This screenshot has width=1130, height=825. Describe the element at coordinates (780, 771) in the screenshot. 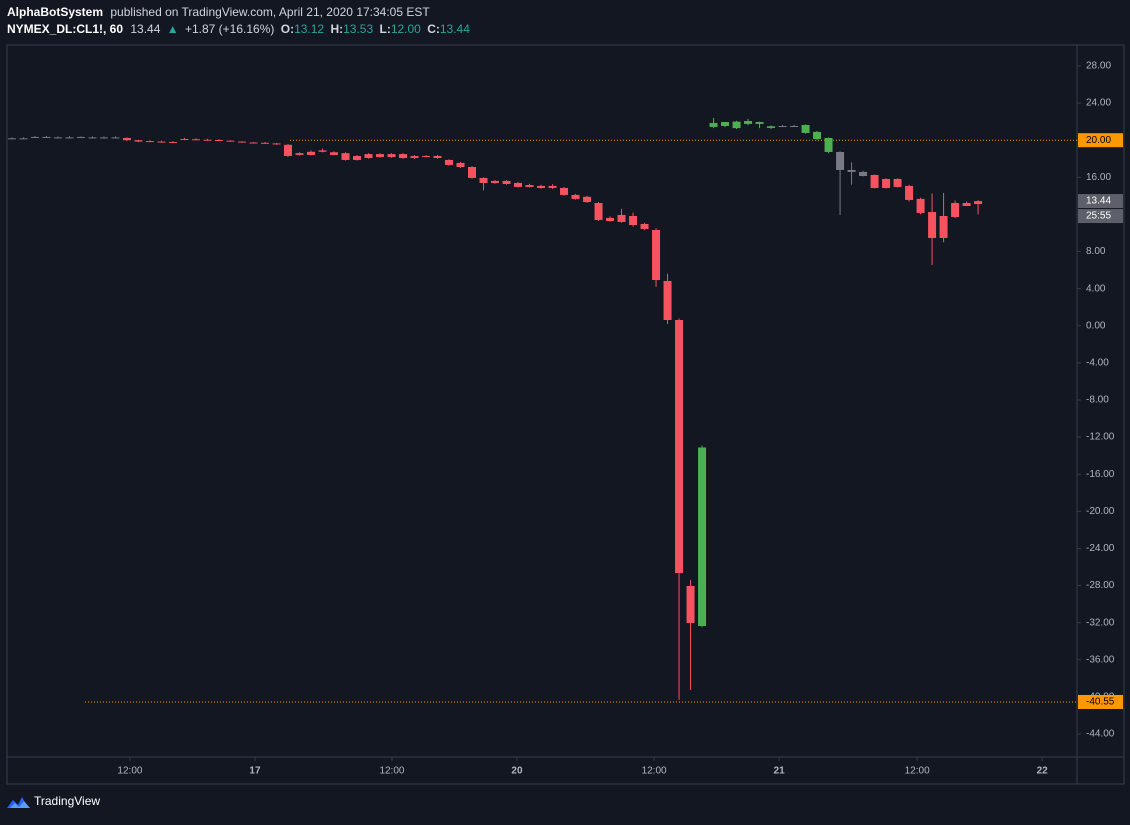

I see `x-tick-label: 21` at that location.